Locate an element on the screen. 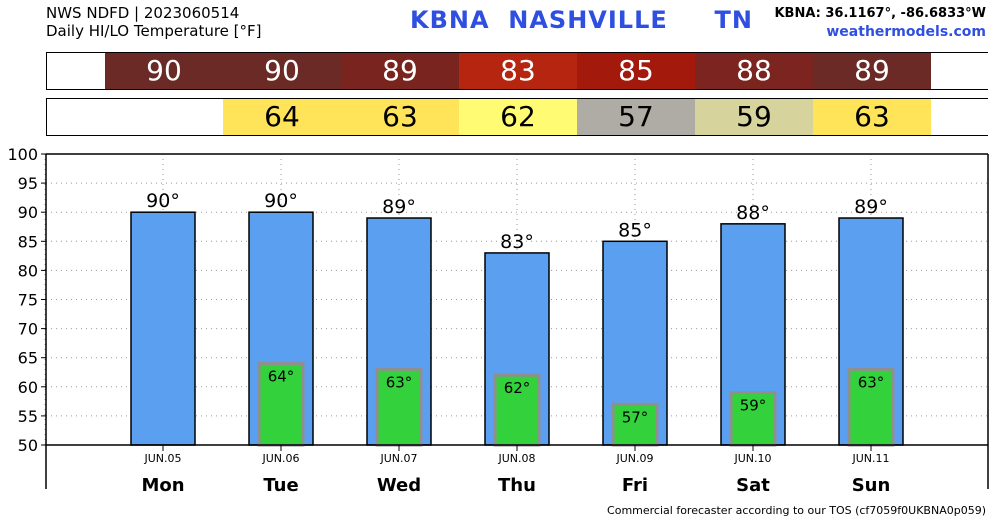 The width and height of the screenshot is (1000, 520). station-title: KBNA NASHVILLE TN is located at coordinates (582, 20).